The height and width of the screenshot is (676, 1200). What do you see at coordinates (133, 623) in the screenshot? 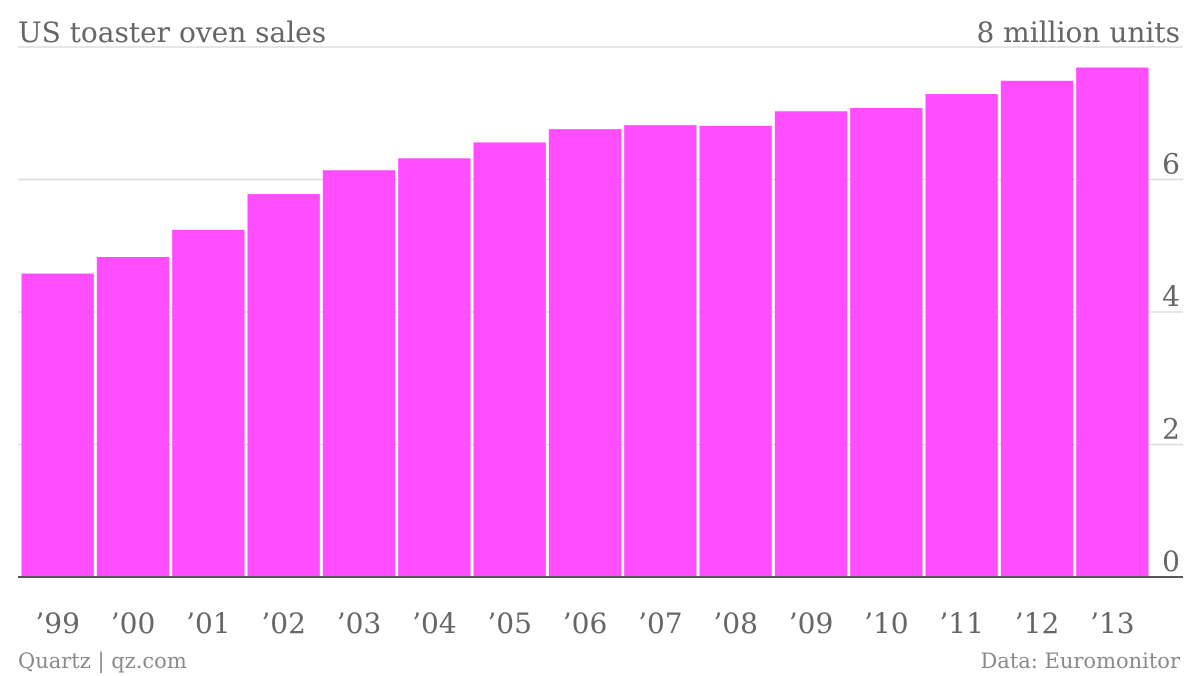
I see `x-tick-label: ’00` at bounding box center [133, 623].